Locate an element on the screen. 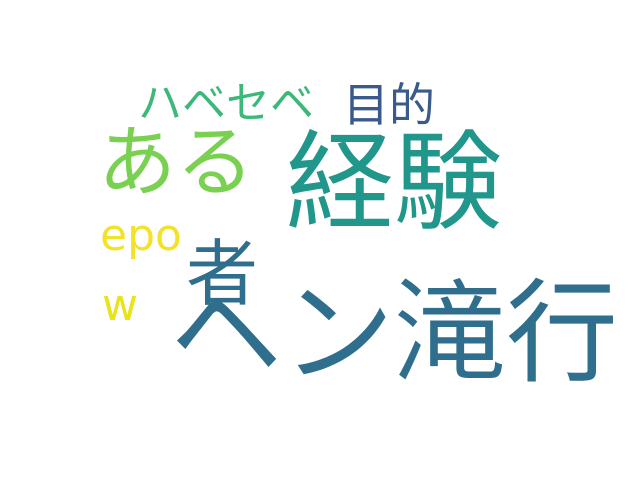 The width and height of the screenshot is (640, 480). word-aru: ある is located at coordinates (176, 163).